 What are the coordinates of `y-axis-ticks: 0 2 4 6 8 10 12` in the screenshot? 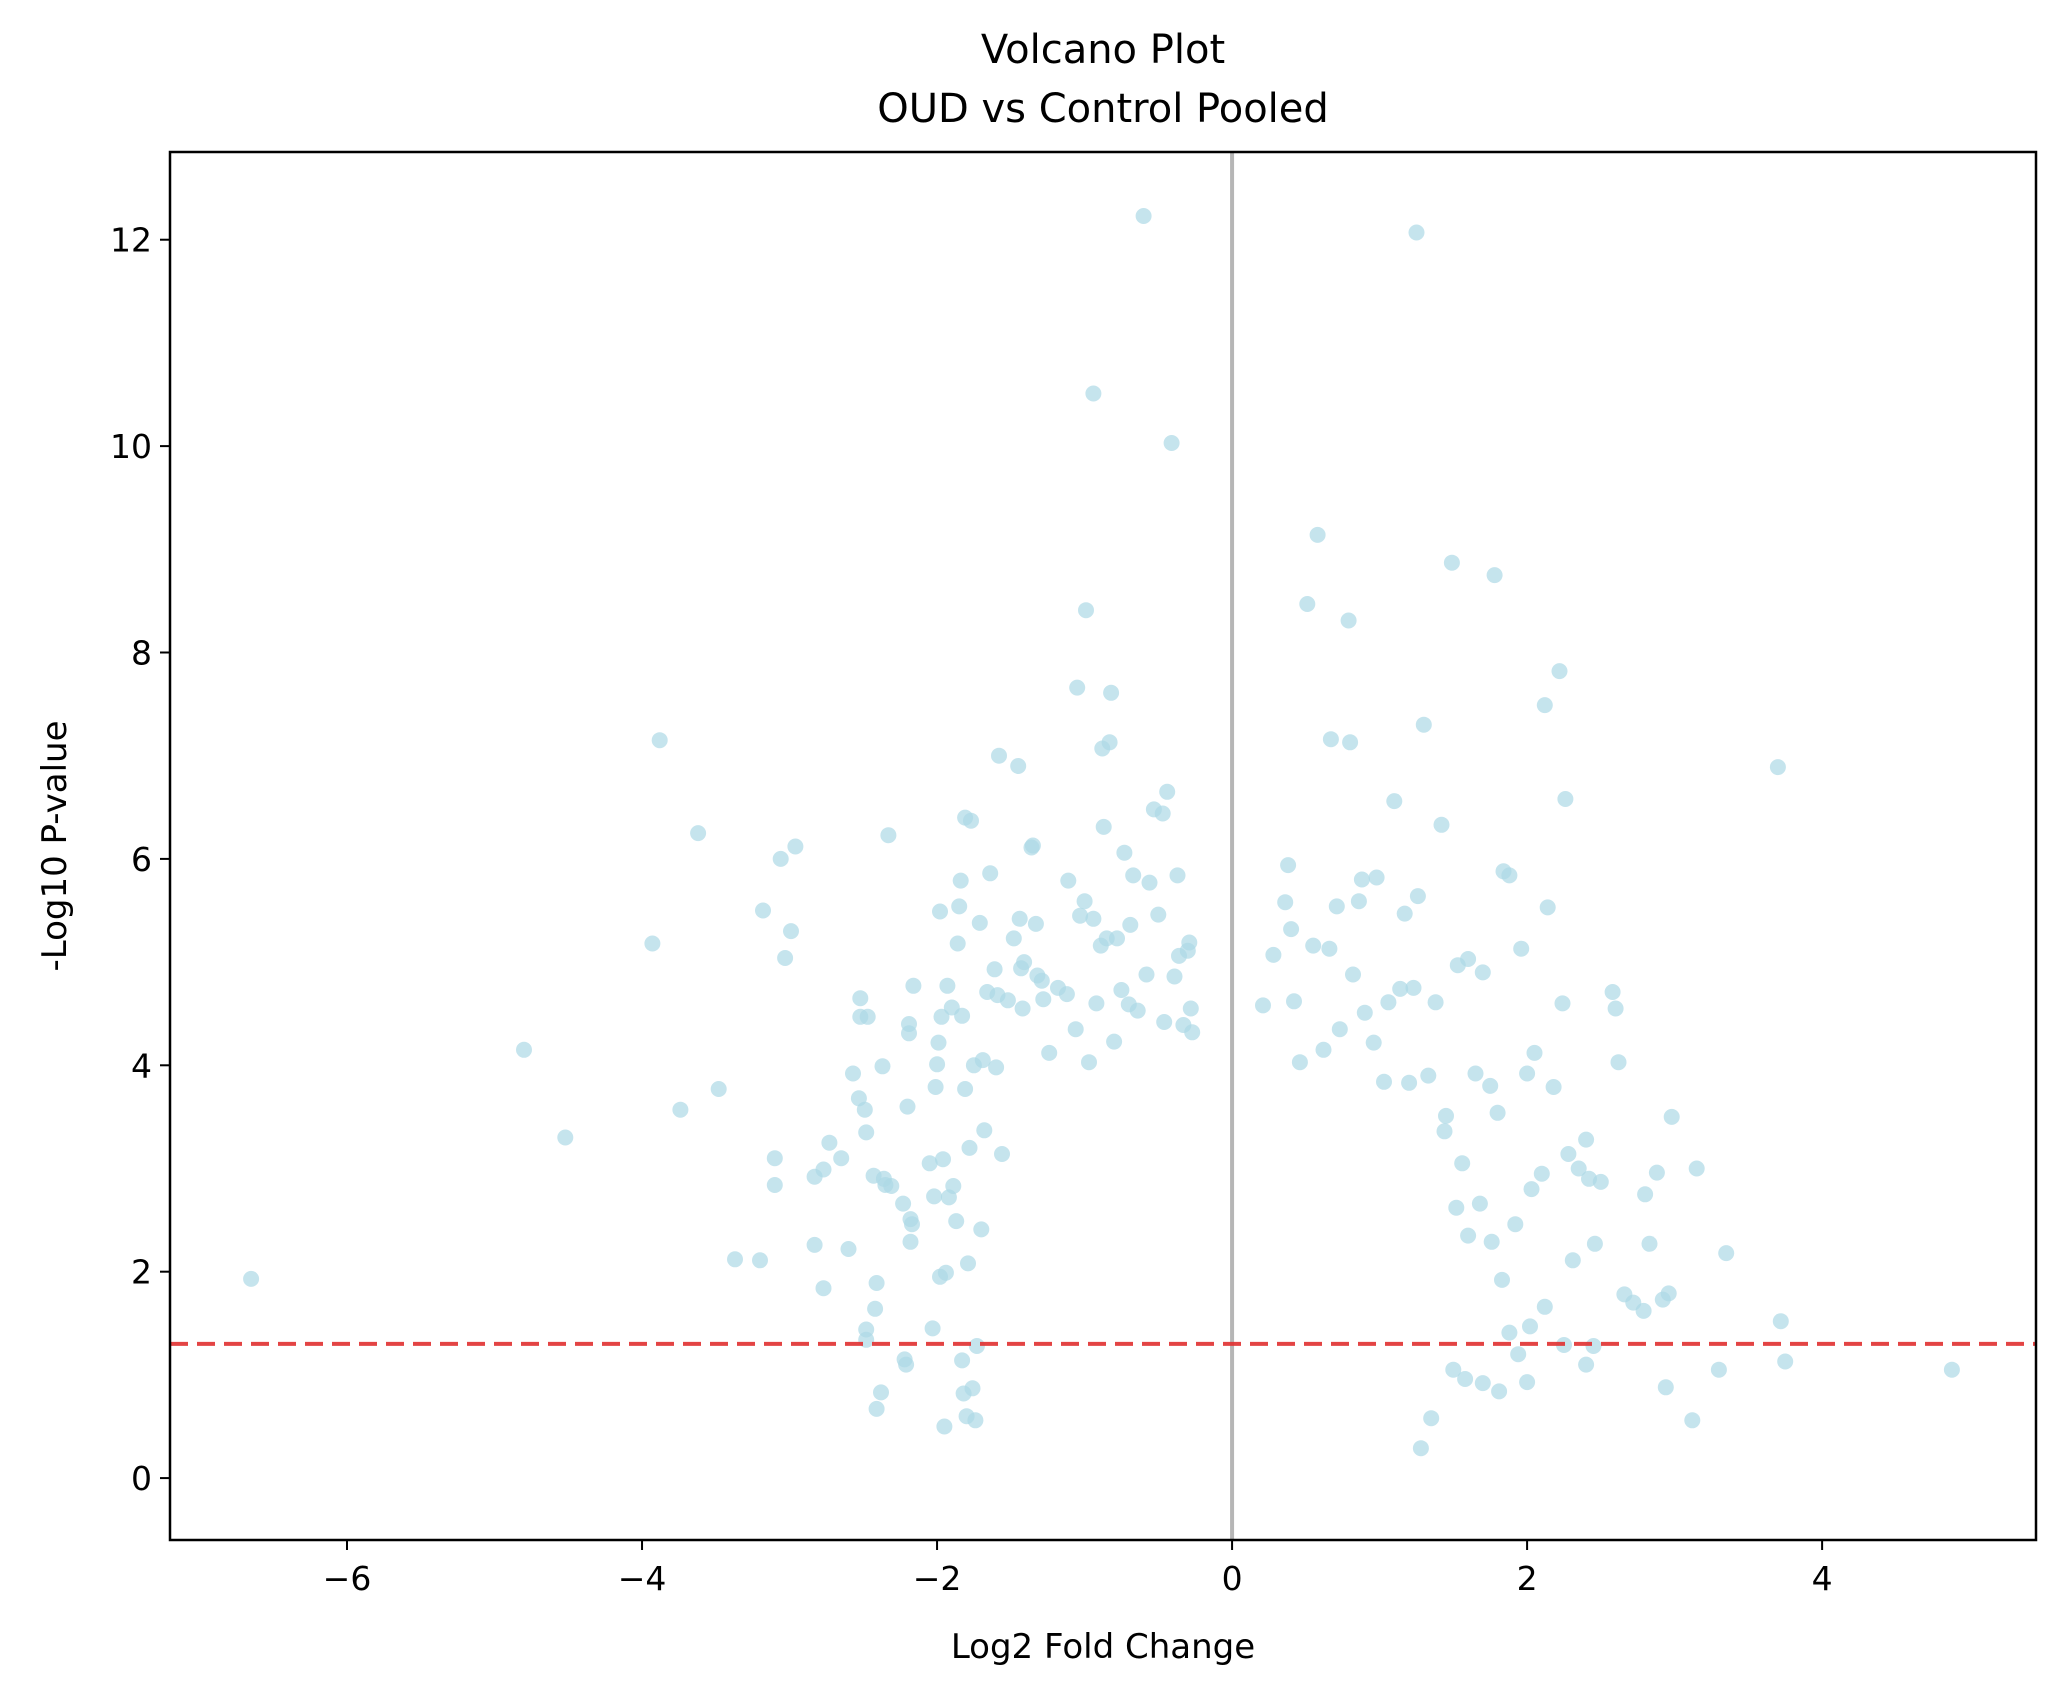 It's located at (140, 859).